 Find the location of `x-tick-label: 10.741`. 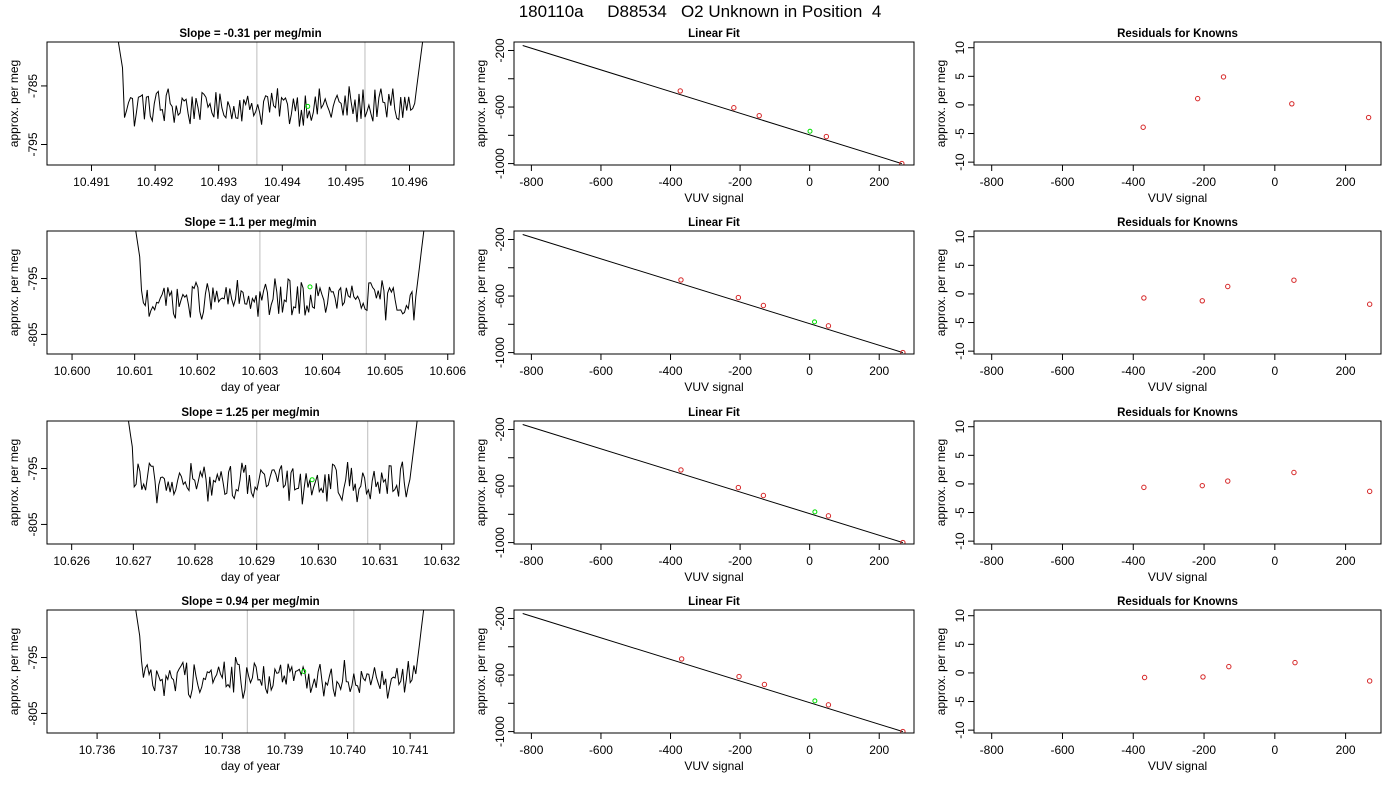

x-tick-label: 10.741 is located at coordinates (410, 750).